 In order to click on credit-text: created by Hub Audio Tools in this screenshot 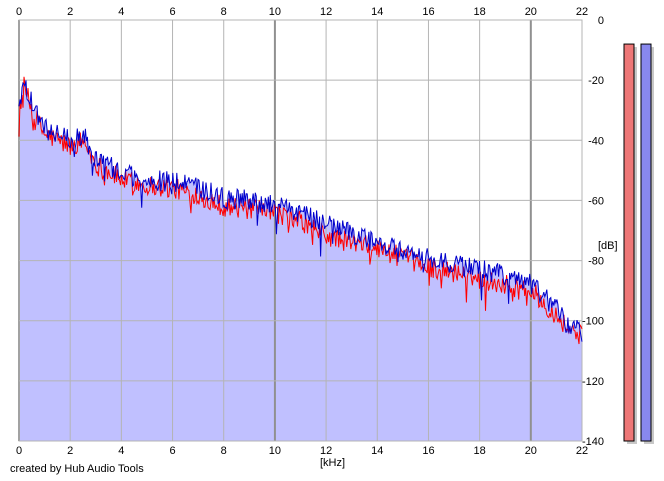, I will do `click(77, 469)`.